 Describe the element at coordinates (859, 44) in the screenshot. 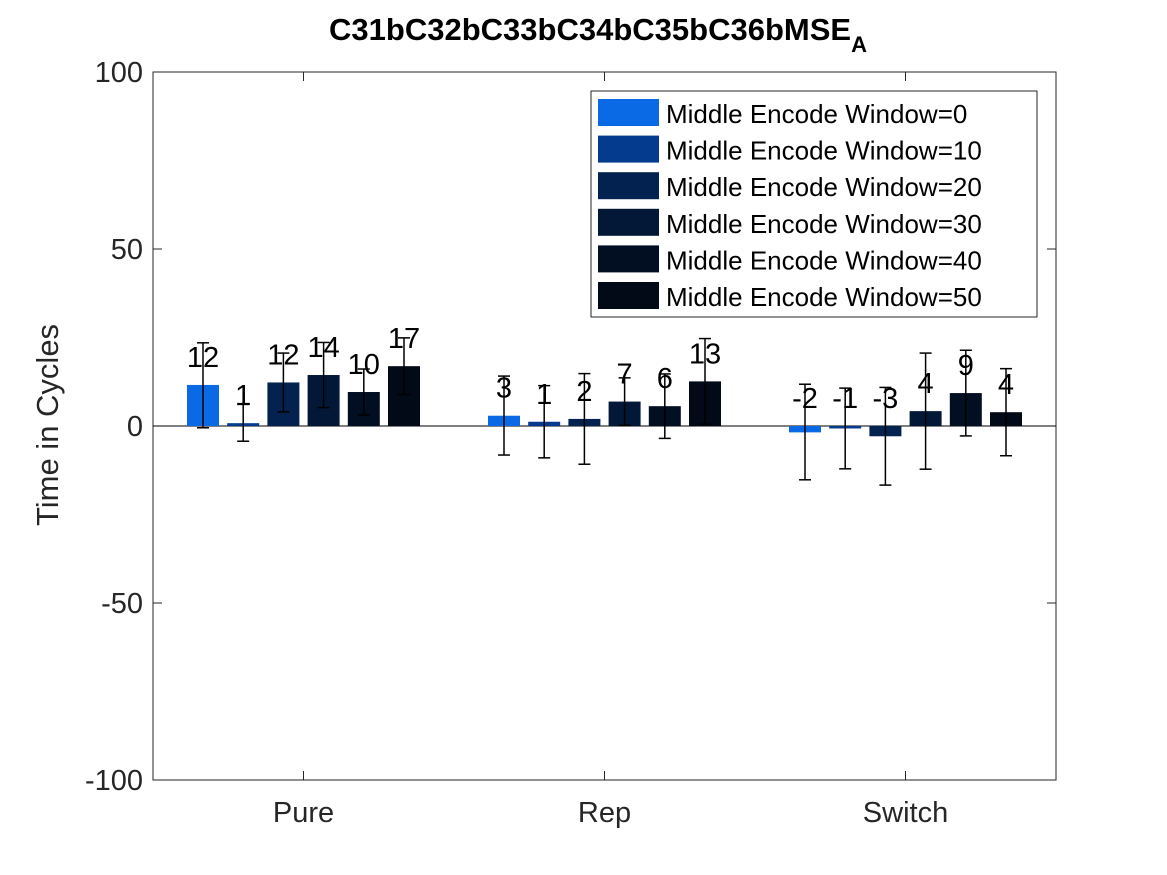

I see `chart-title-subscript: A` at that location.